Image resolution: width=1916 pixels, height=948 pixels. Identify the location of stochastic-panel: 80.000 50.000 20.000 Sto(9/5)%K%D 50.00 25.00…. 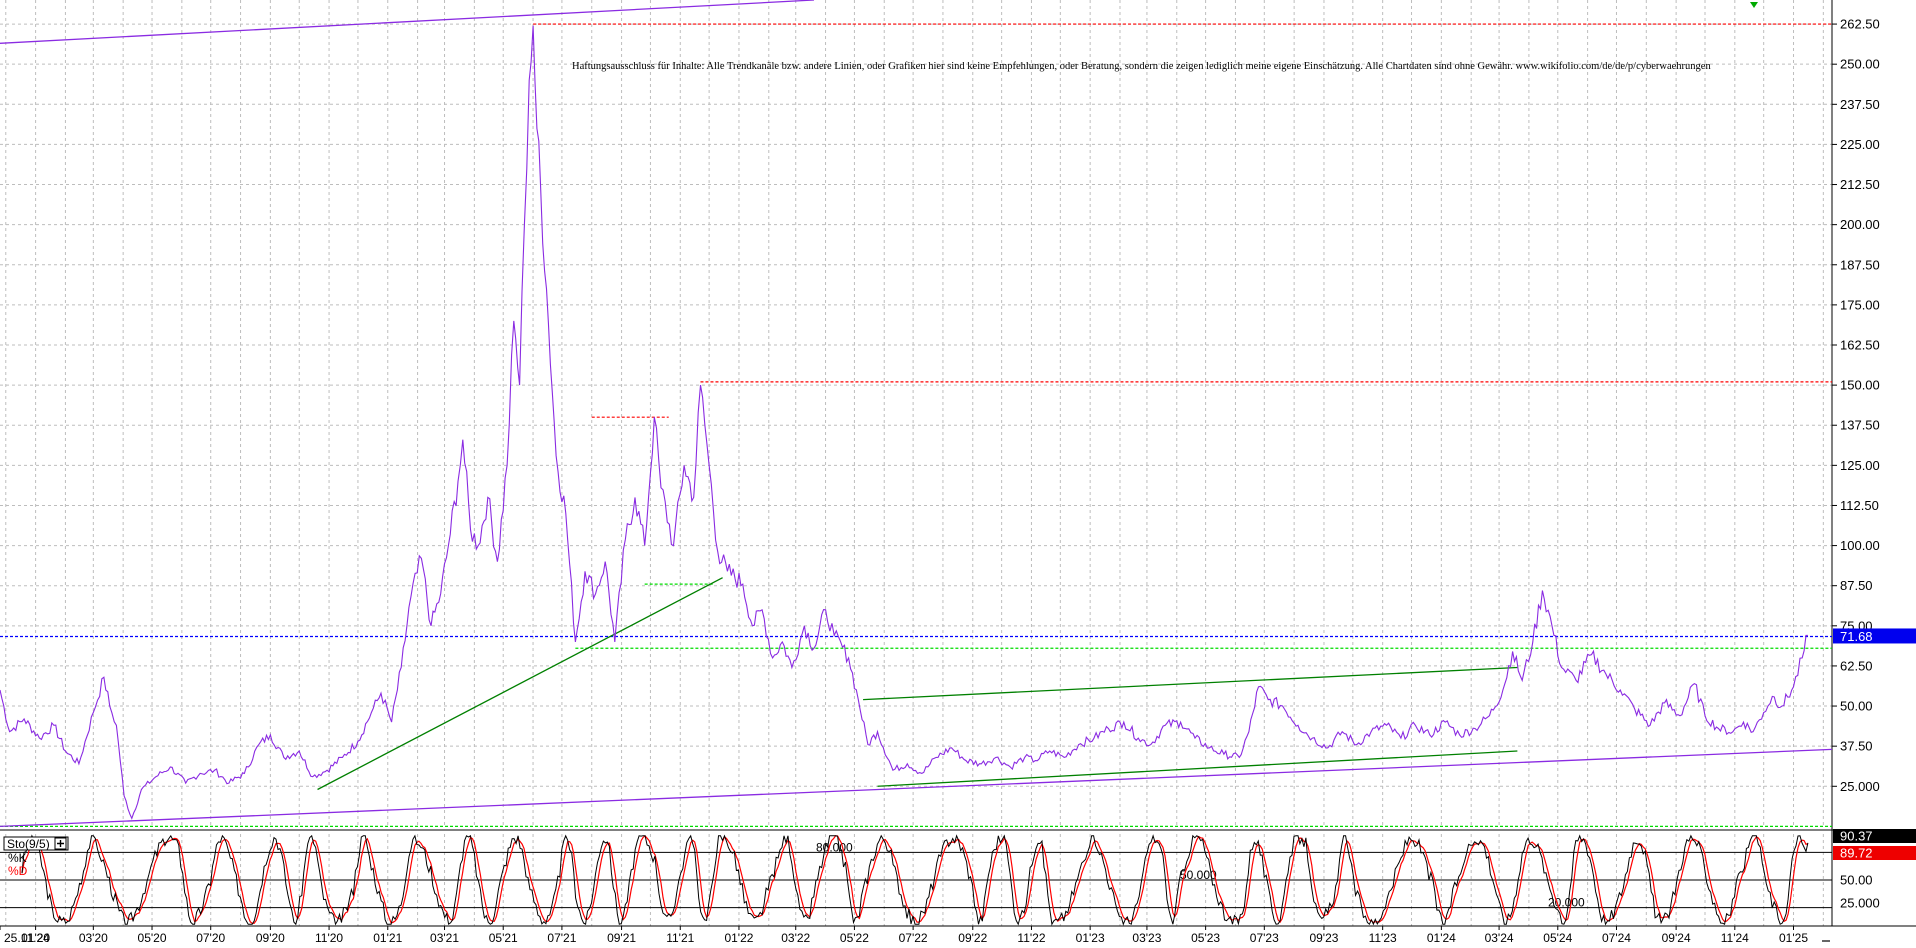
(958, 877).